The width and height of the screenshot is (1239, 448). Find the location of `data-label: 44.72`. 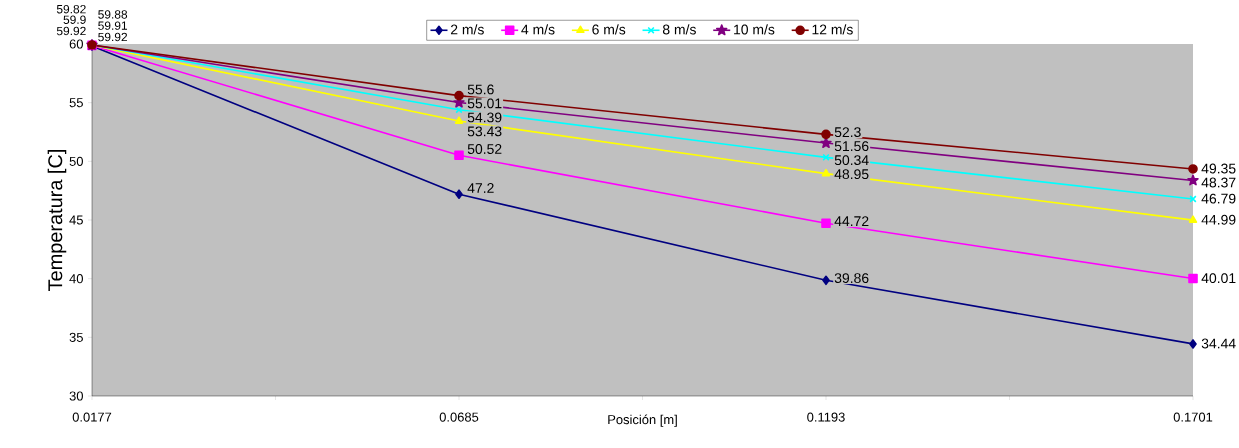

data-label: 44.72 is located at coordinates (851, 221).